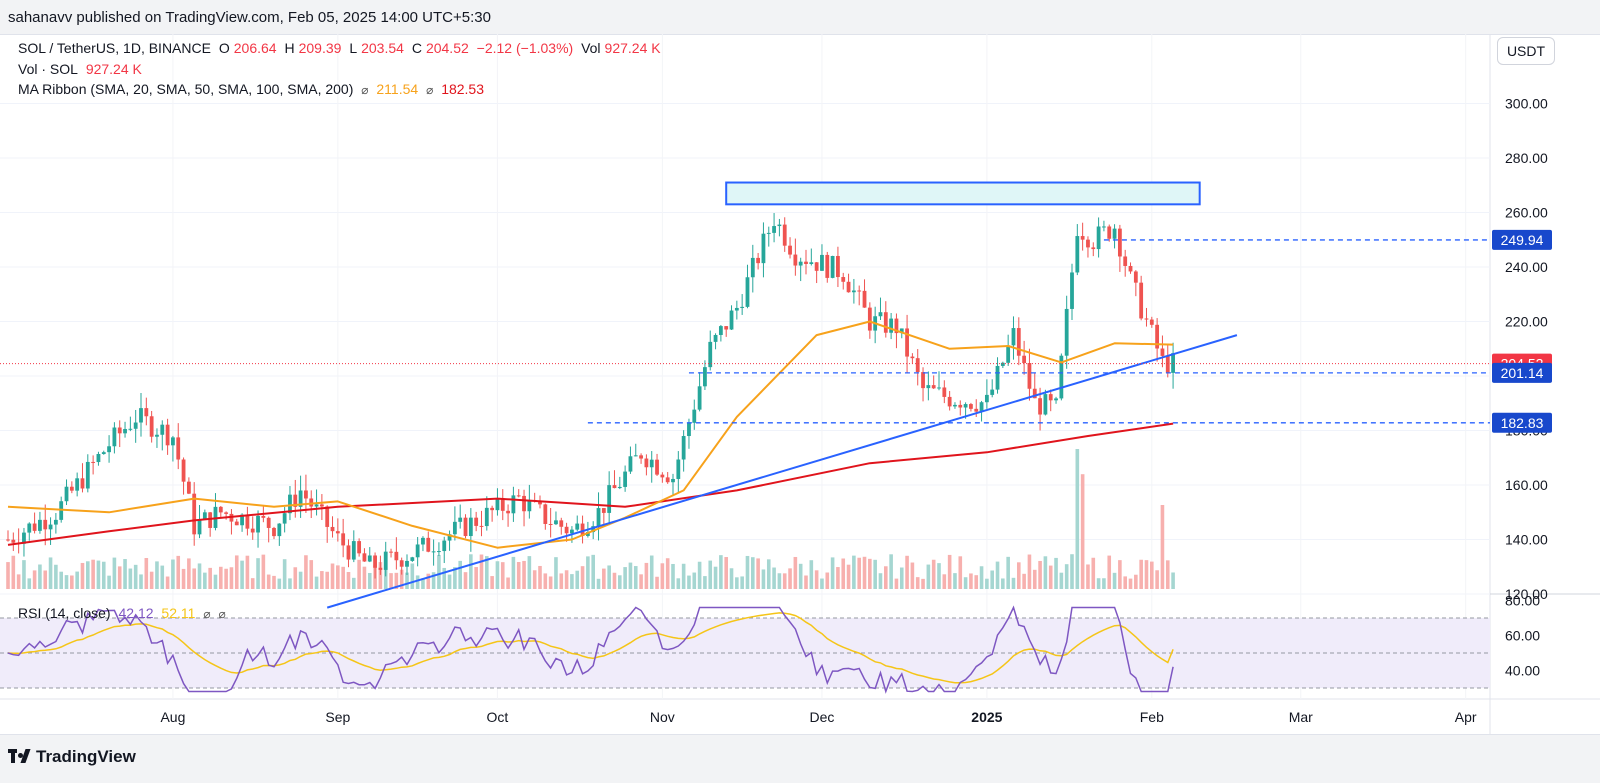 The height and width of the screenshot is (783, 1600). What do you see at coordinates (1526, 51) in the screenshot?
I see `currency-selector: USDT` at bounding box center [1526, 51].